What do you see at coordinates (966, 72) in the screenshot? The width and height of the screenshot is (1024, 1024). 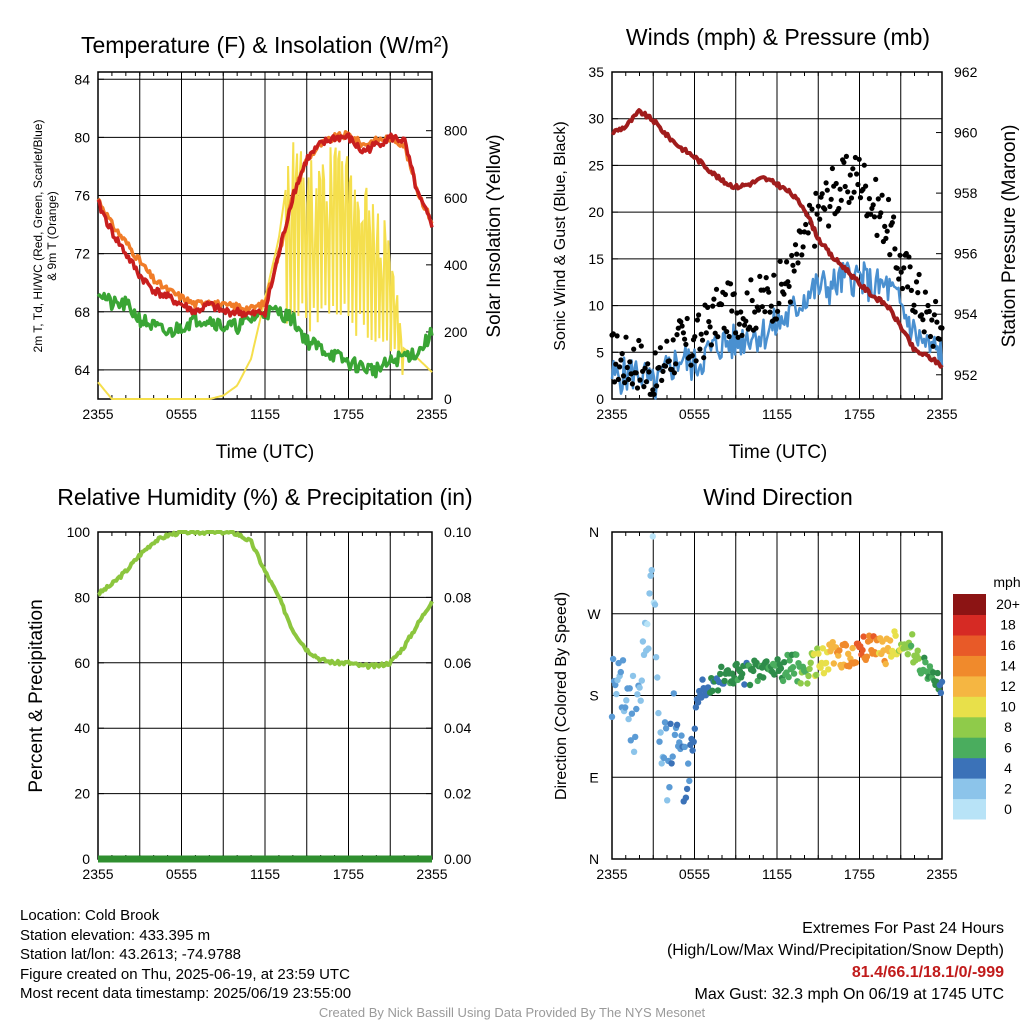 I see `pressure-right-tick-label: 962` at bounding box center [966, 72].